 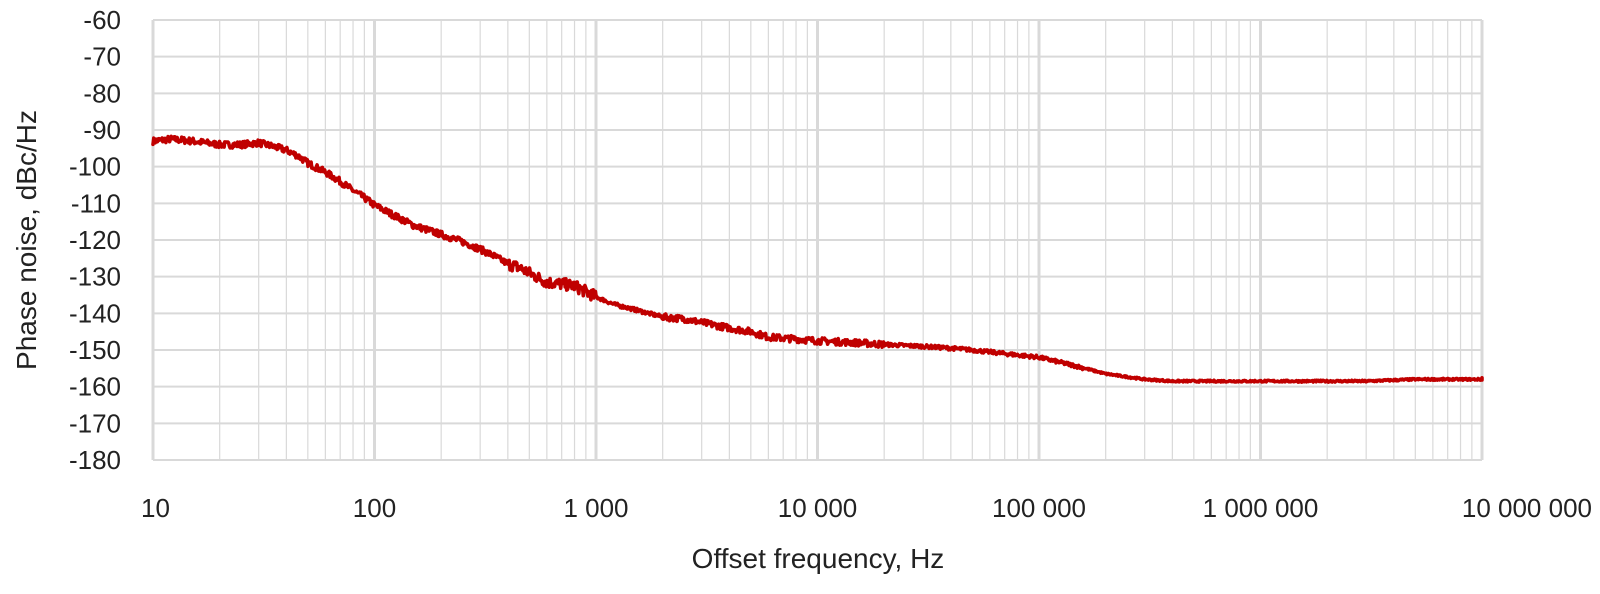 I want to click on y-tick-label: -130, so click(x=95, y=277).